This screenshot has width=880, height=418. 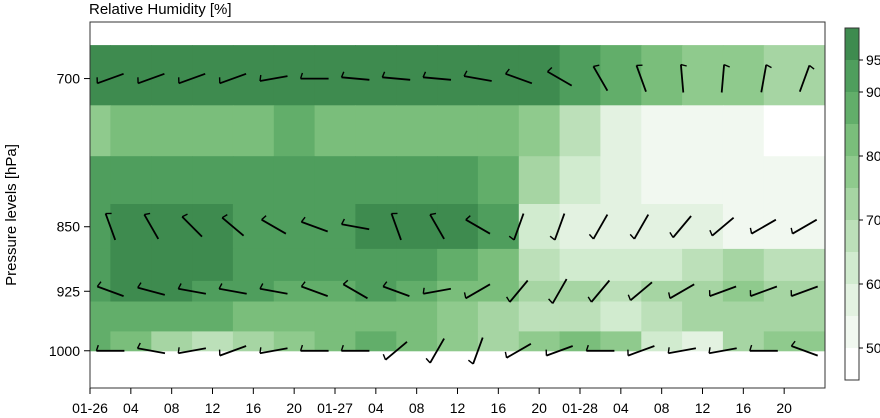 I want to click on y-axis-label: Pressure levels [hPa], so click(x=11, y=215).